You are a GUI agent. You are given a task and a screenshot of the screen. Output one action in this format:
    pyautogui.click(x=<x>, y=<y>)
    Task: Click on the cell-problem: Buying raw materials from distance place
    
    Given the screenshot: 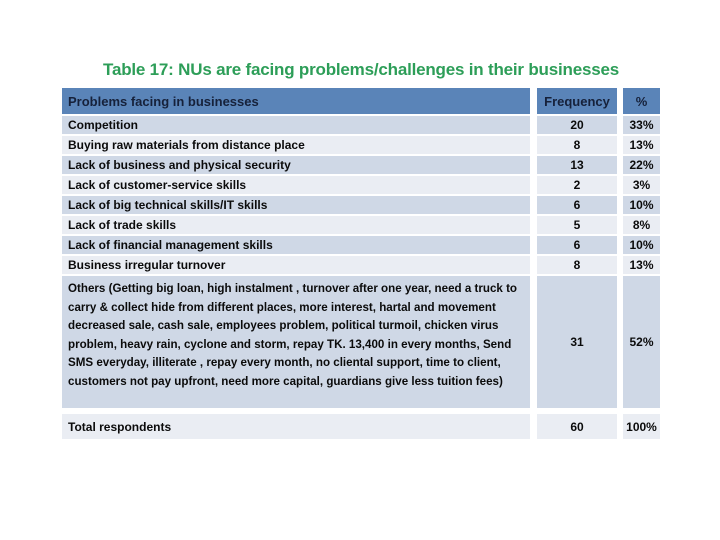 What is the action you would take?
    pyautogui.click(x=296, y=145)
    